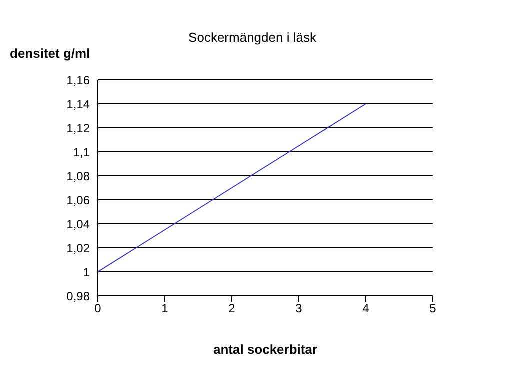 This screenshot has width=505, height=390. Describe the element at coordinates (78, 176) in the screenshot. I see `y-tick-label: 1,08` at that location.